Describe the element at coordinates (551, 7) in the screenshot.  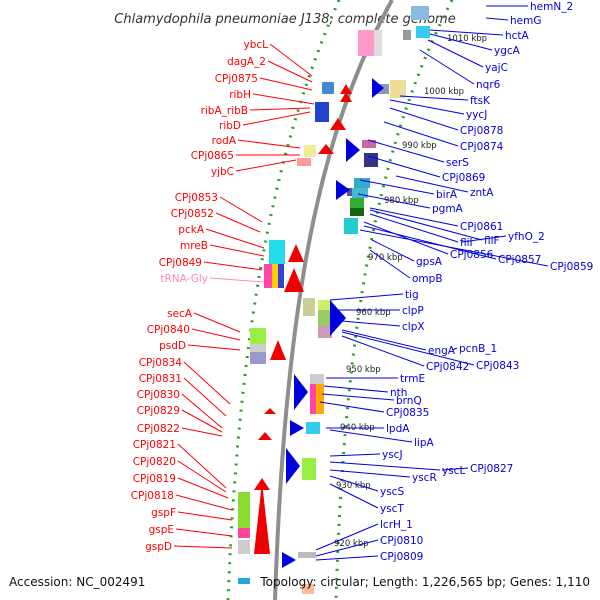
I see `gene-label-right: hemN_2` at that location.